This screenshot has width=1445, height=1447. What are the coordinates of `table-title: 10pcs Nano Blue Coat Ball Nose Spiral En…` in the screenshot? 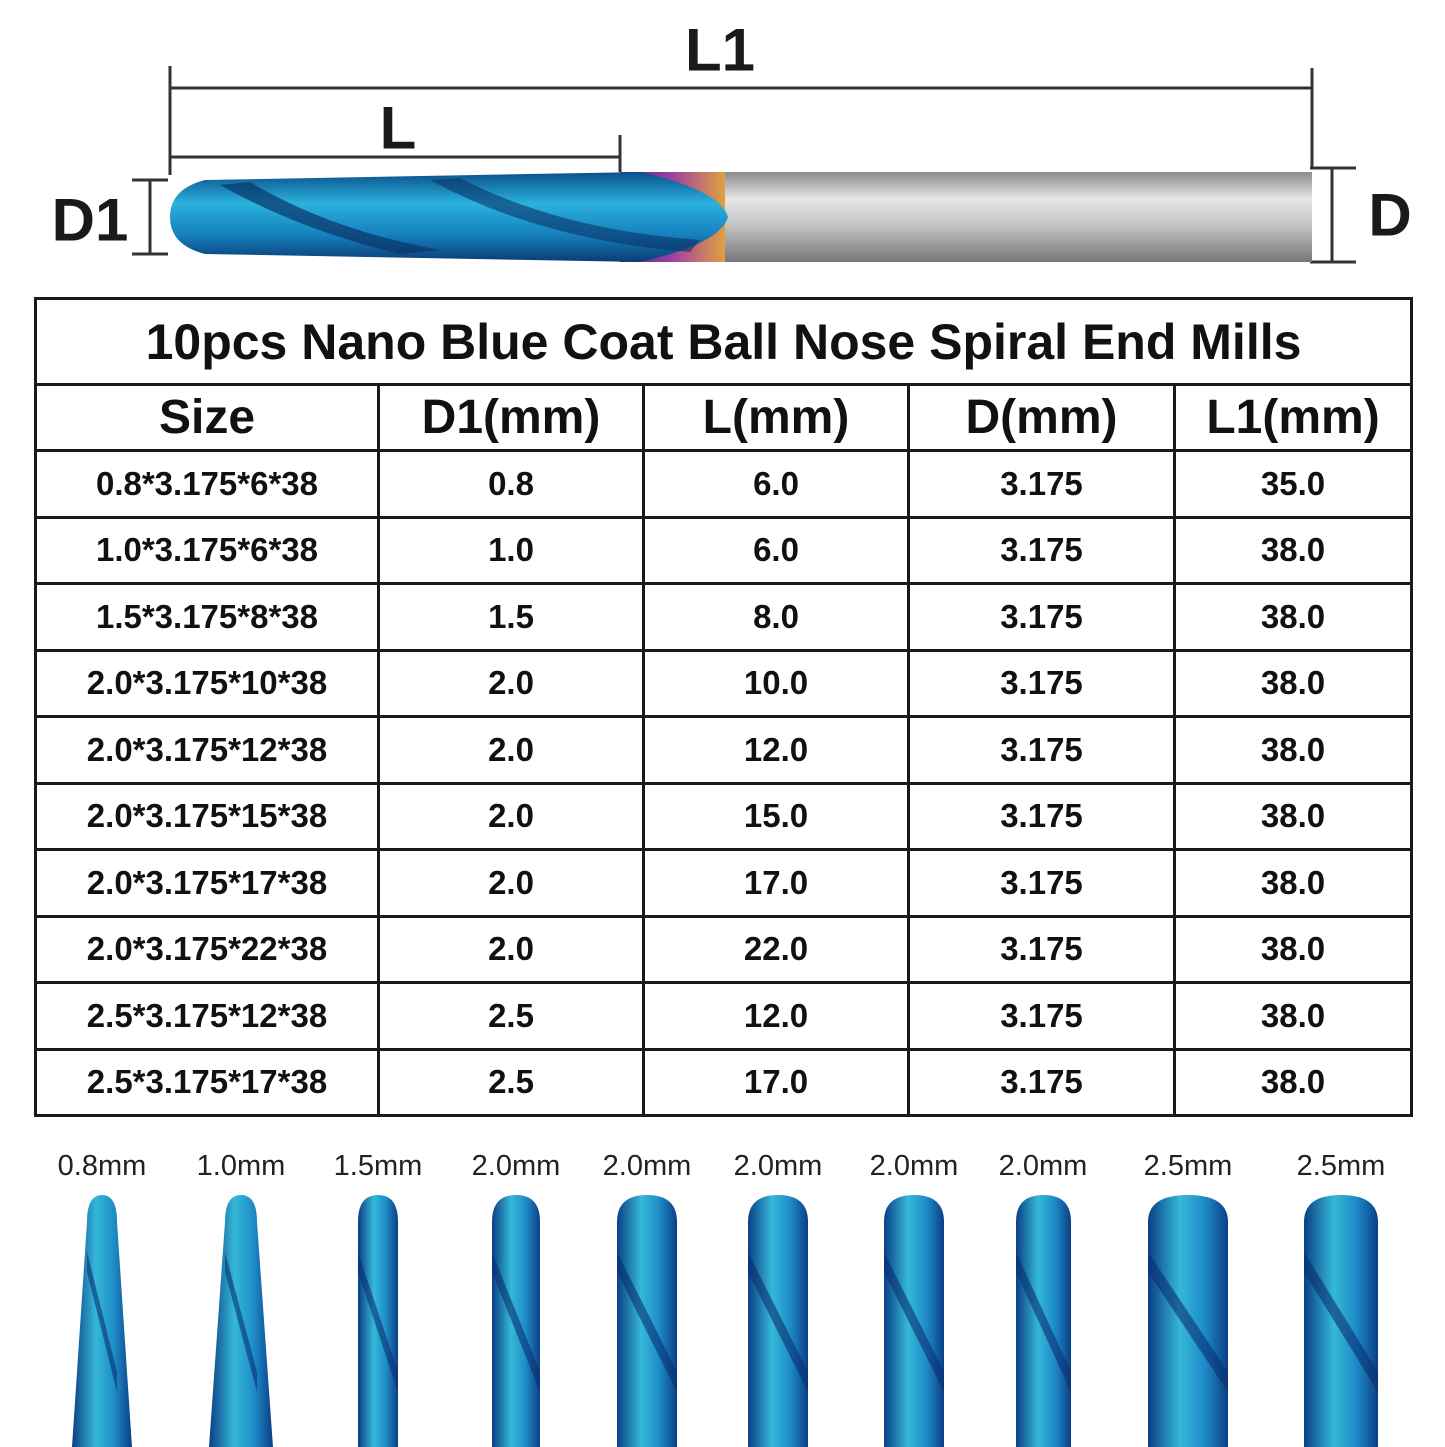 It's located at (723, 341).